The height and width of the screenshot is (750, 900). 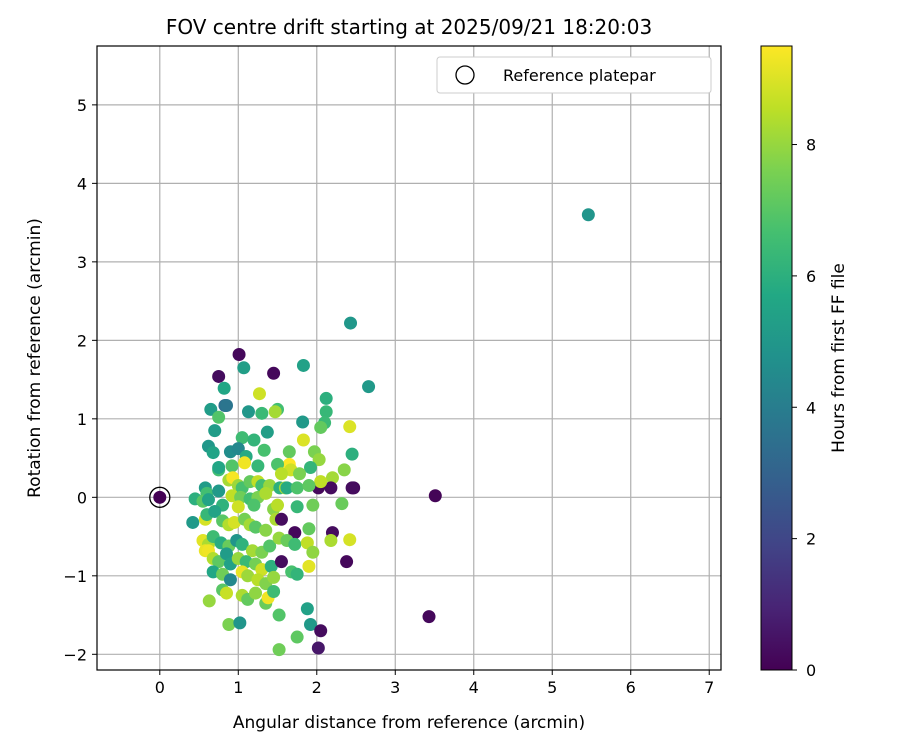 I want to click on y-axis-label: Rotation from reference (arcmin), so click(x=35, y=358).